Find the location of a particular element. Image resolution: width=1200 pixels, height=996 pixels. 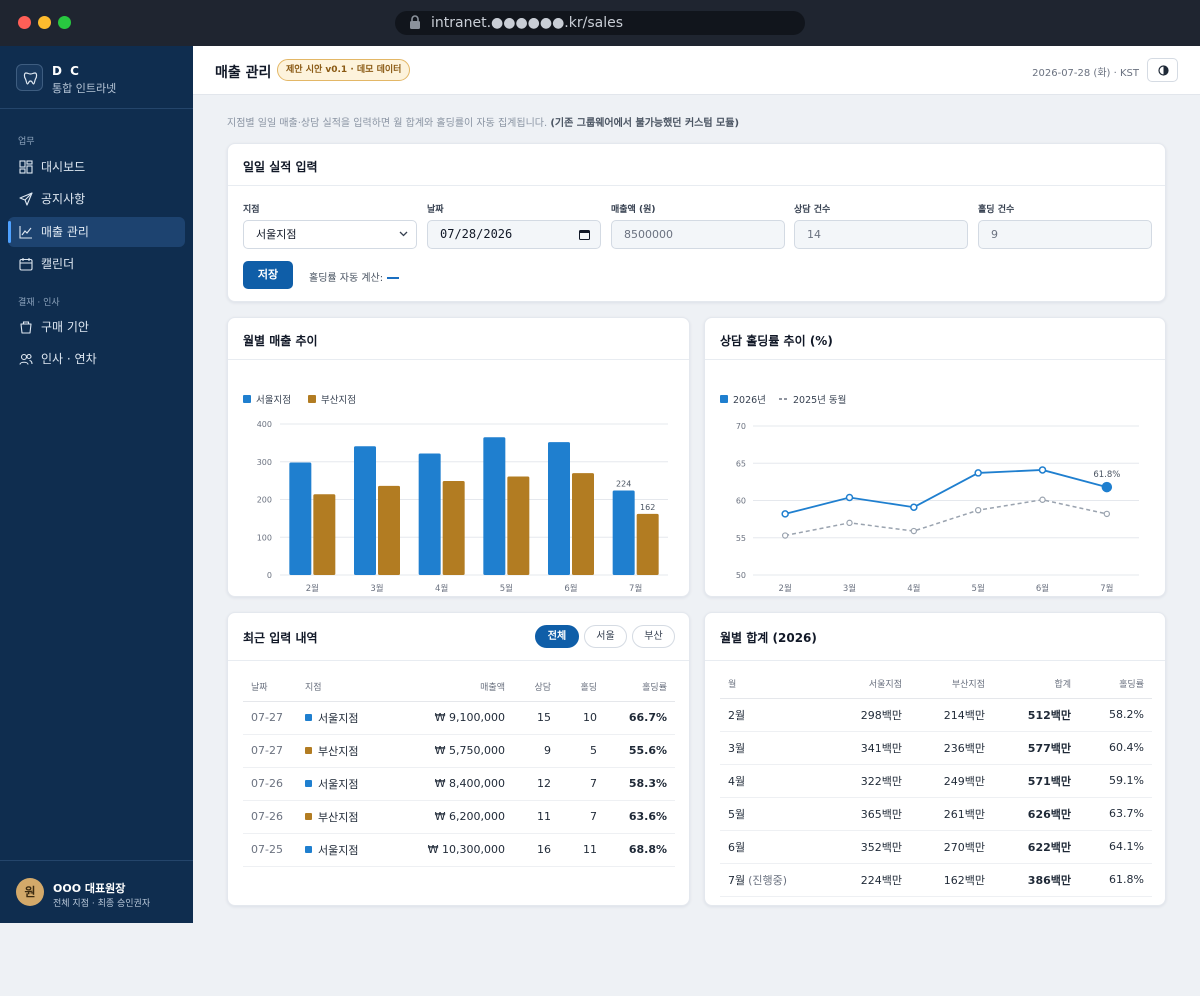

hold-cell: 7 is located at coordinates (574, 784).